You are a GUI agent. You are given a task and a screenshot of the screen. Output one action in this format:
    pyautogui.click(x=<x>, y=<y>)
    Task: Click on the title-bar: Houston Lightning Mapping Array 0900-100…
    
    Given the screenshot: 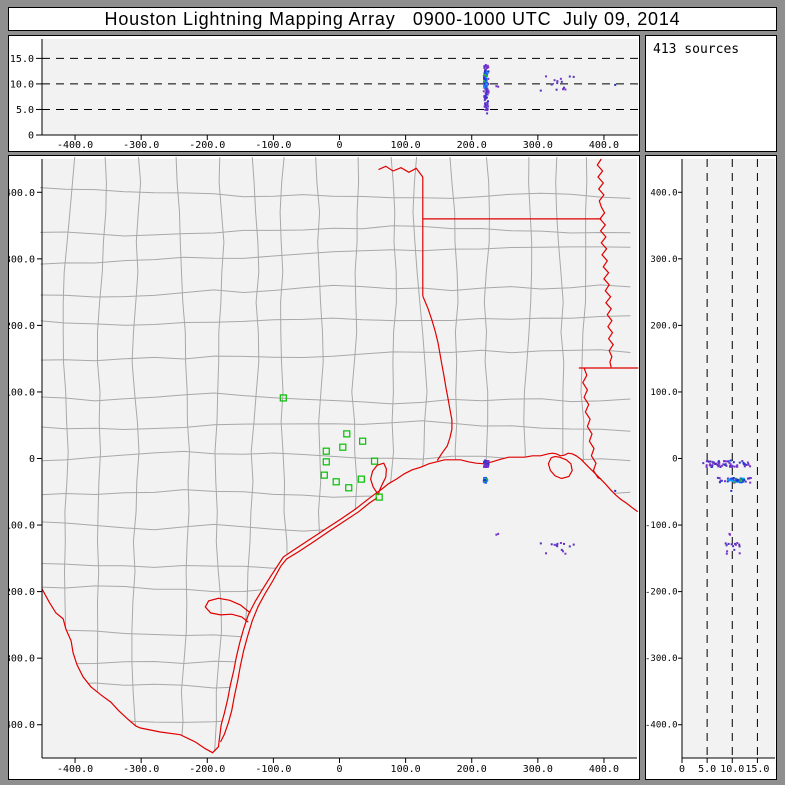 What is the action you would take?
    pyautogui.click(x=392, y=19)
    